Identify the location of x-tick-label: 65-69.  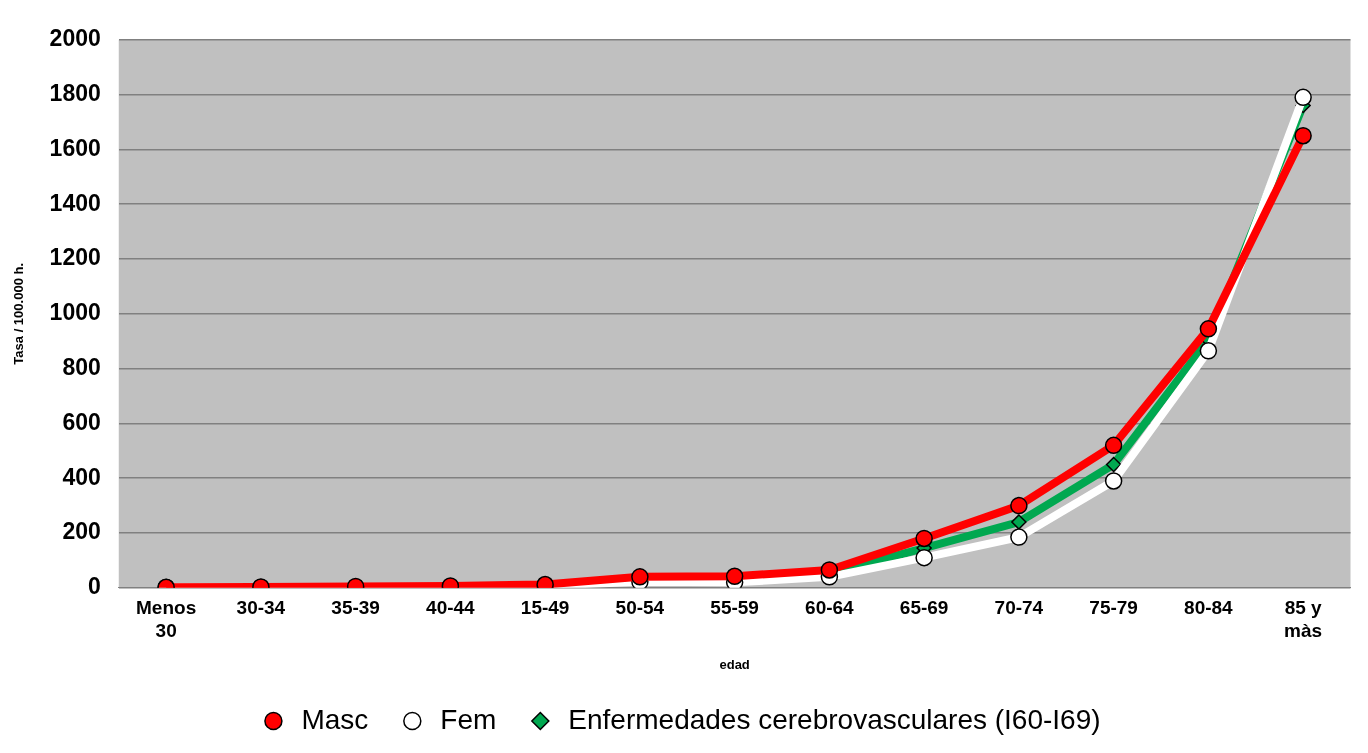
(924, 608).